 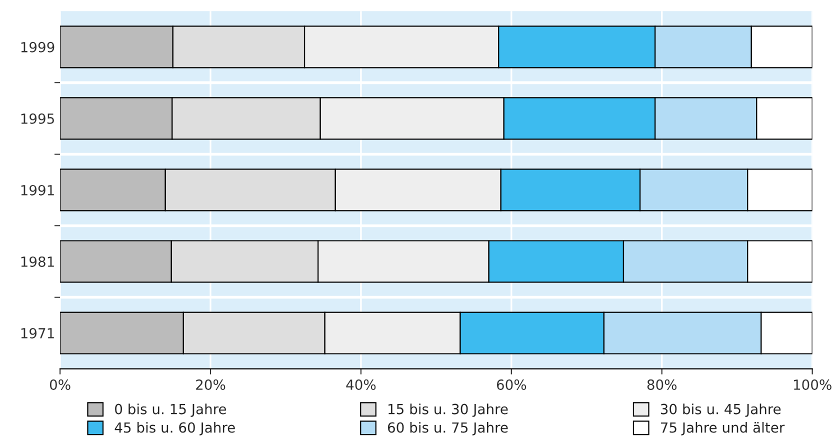 I want to click on y-tick-label: 1981, so click(x=37, y=261).